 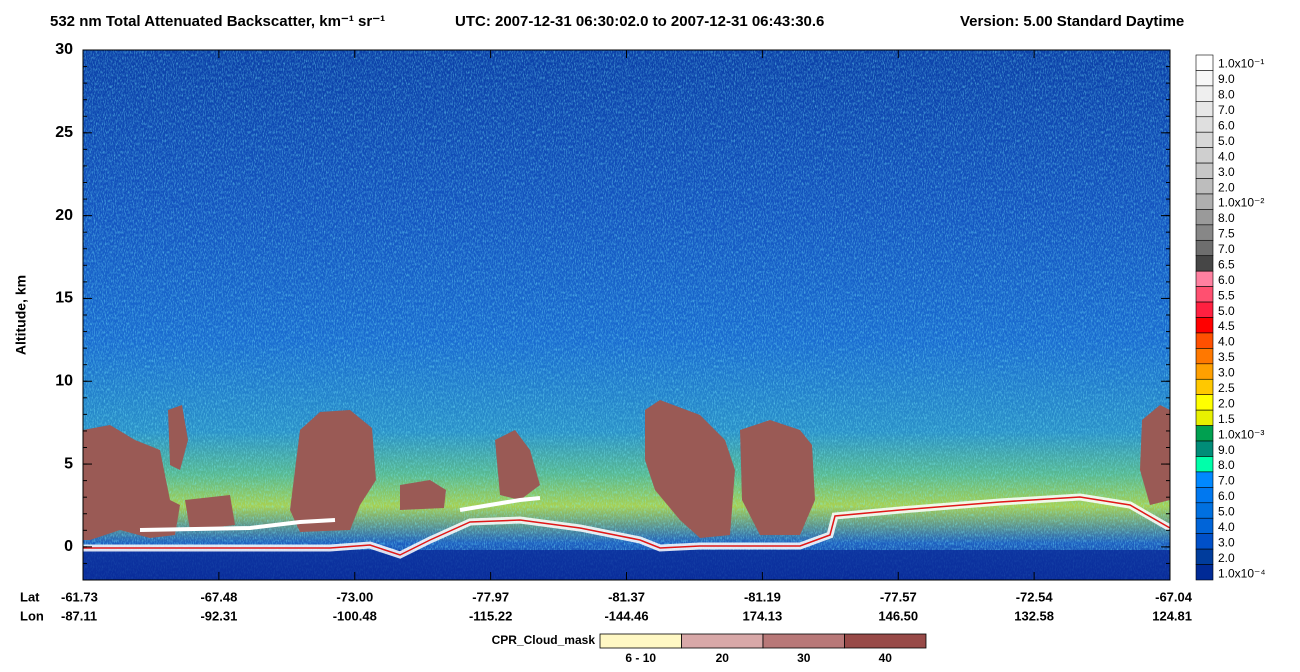 I want to click on y-tick-label: 5, so click(x=68, y=463).